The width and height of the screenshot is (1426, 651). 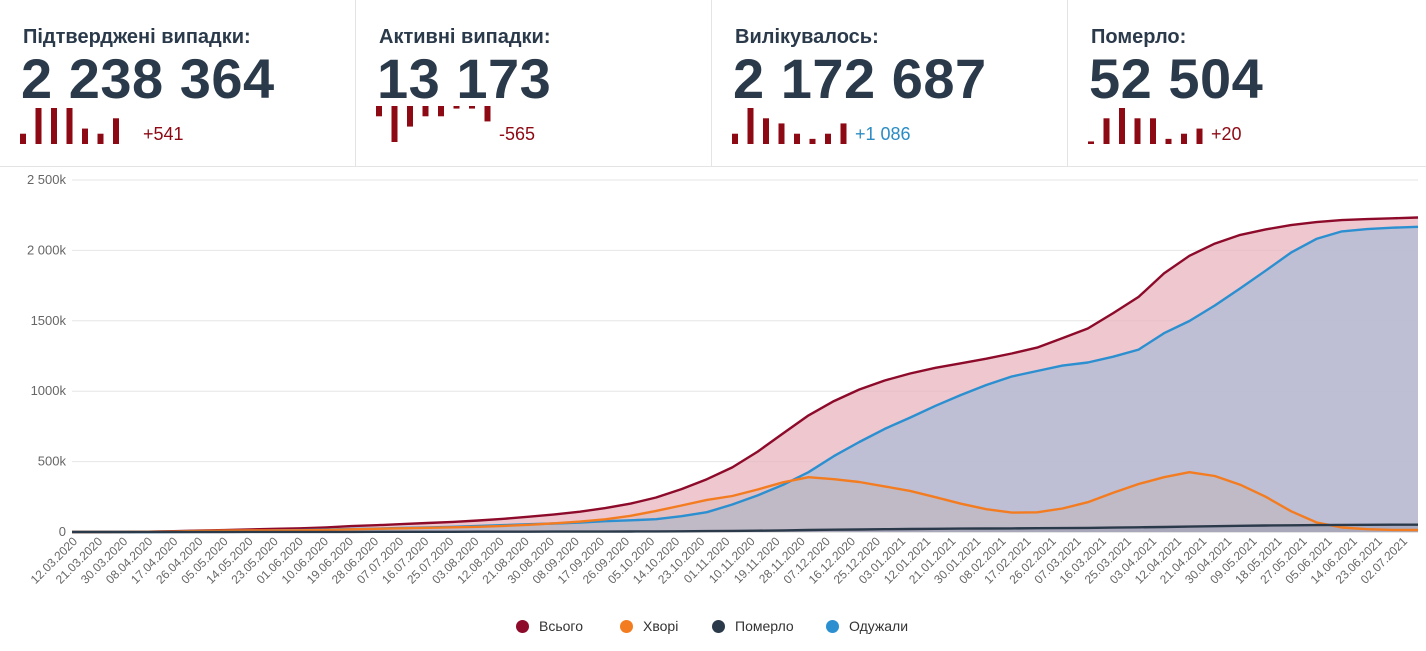 I want to click on confirmed-title: Підтверджені випадки:, so click(x=137, y=37).